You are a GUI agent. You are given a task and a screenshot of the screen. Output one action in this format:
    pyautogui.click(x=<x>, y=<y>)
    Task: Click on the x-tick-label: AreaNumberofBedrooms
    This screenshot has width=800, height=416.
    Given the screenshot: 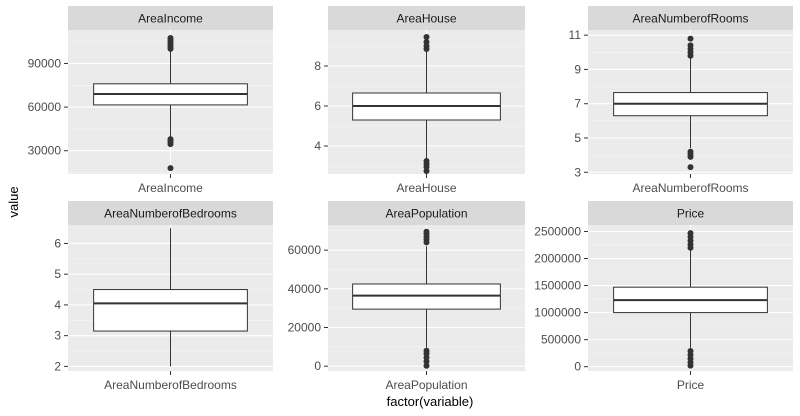 What is the action you would take?
    pyautogui.click(x=170, y=385)
    